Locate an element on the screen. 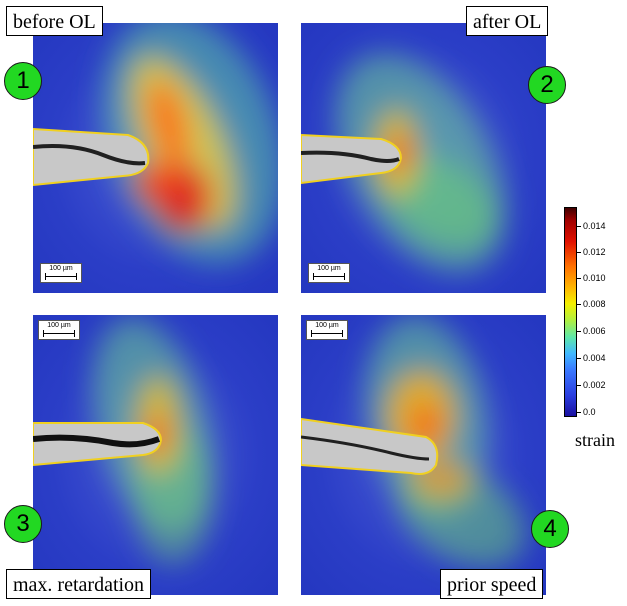 This screenshot has height=606, width=627. panel-label-2: after OL is located at coordinates (507, 21).